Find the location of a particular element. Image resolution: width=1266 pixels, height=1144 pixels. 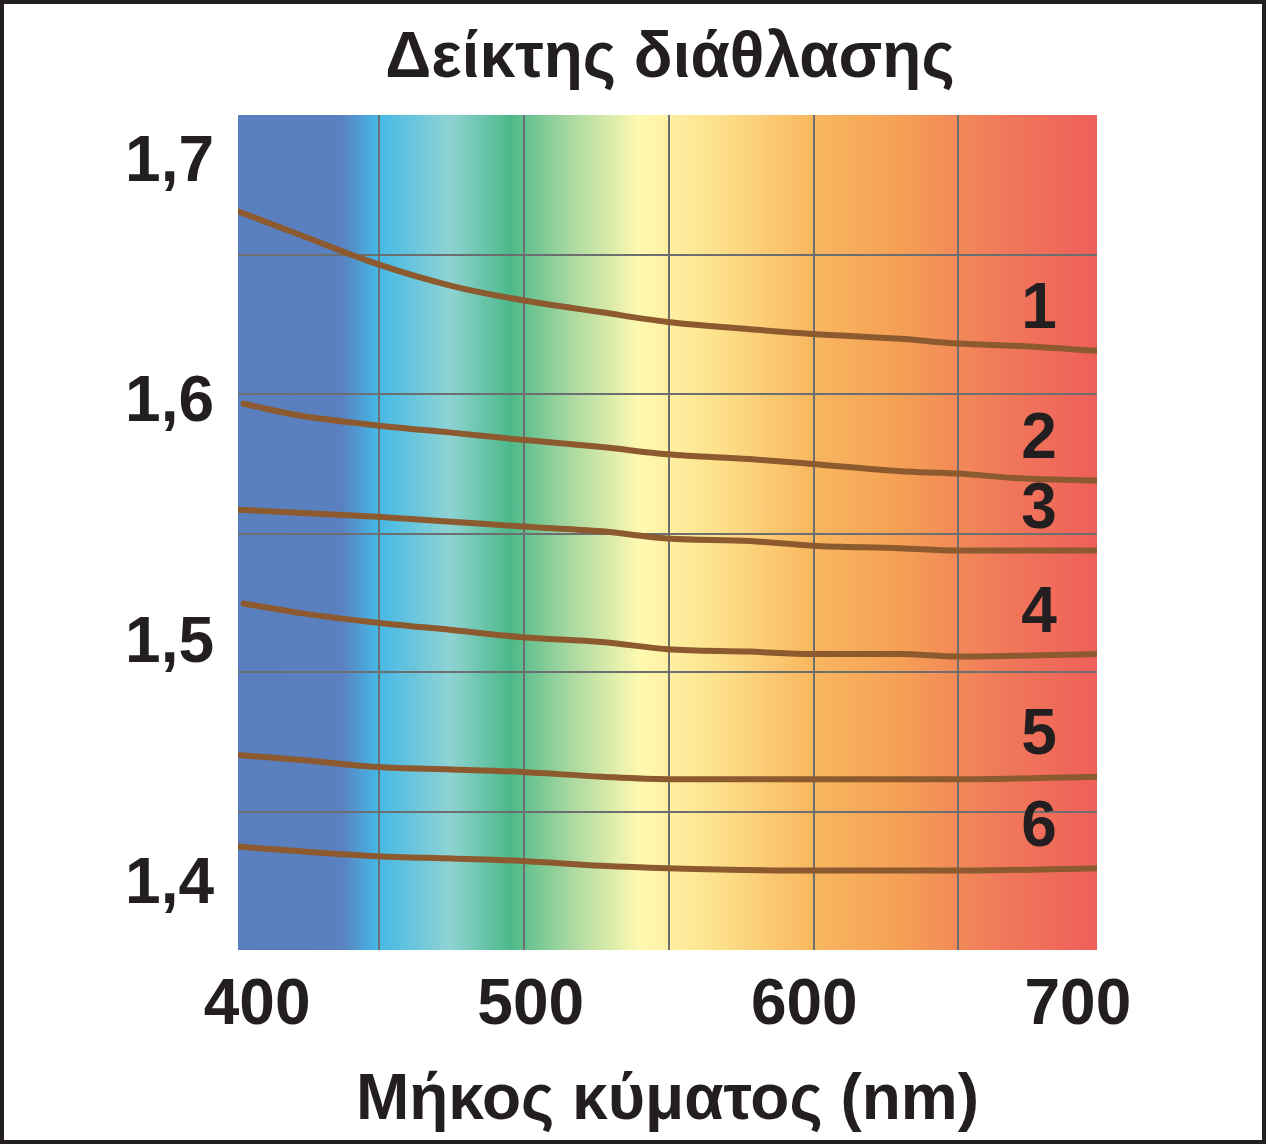

x-tick-label: 700 is located at coordinates (1078, 1002).